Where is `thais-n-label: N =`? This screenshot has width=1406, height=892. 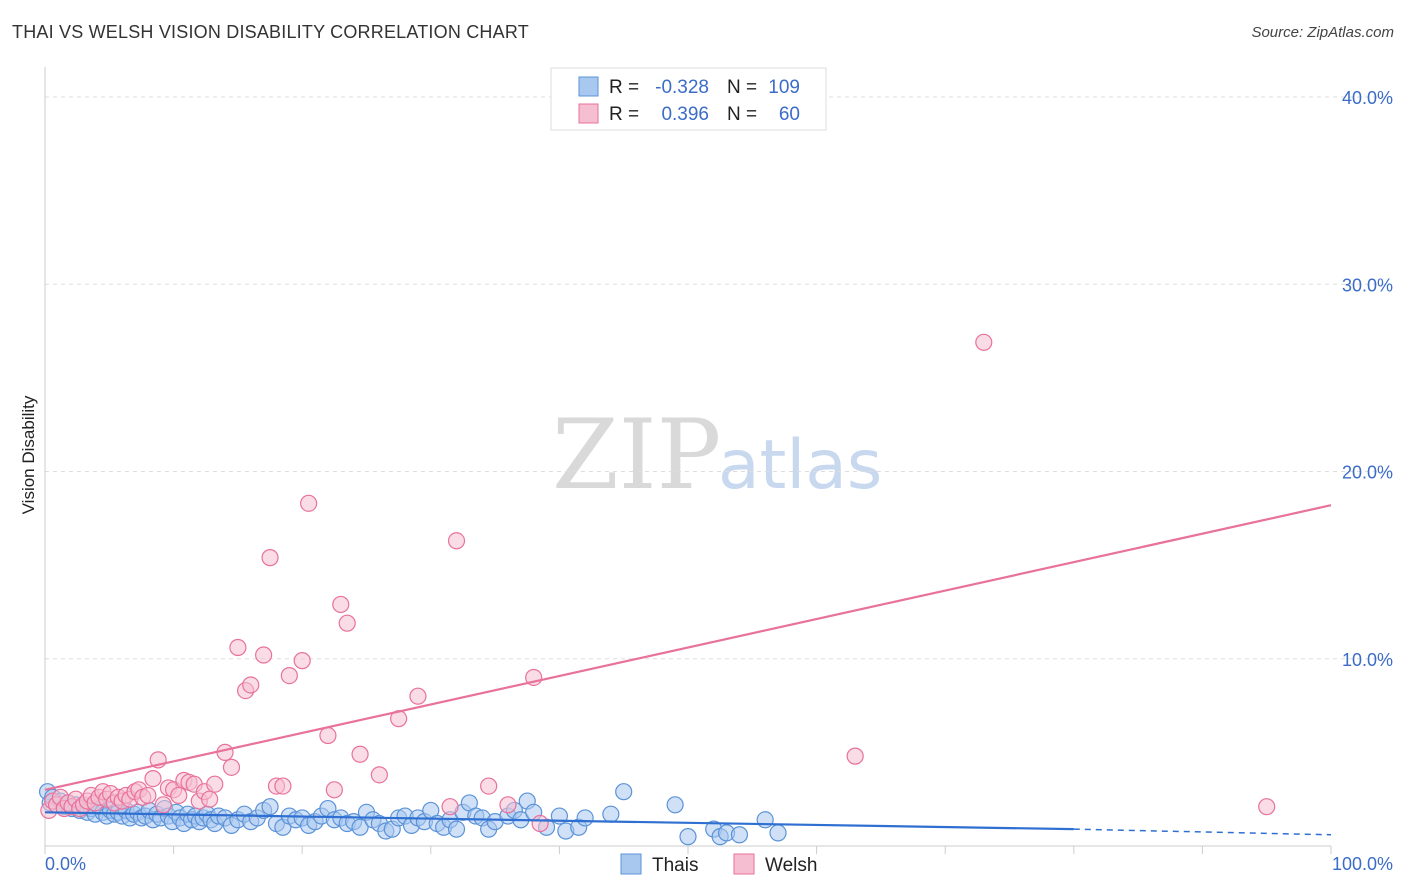 thais-n-label: N = is located at coordinates (742, 87).